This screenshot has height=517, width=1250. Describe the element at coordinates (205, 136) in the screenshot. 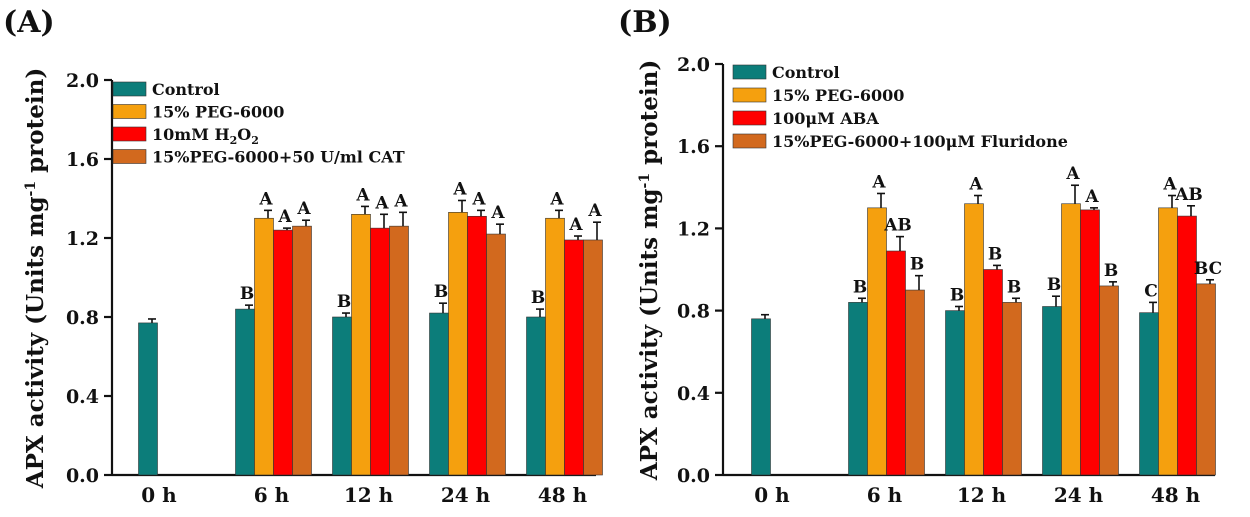

I see `legend-label: 10mM H2O2` at that location.